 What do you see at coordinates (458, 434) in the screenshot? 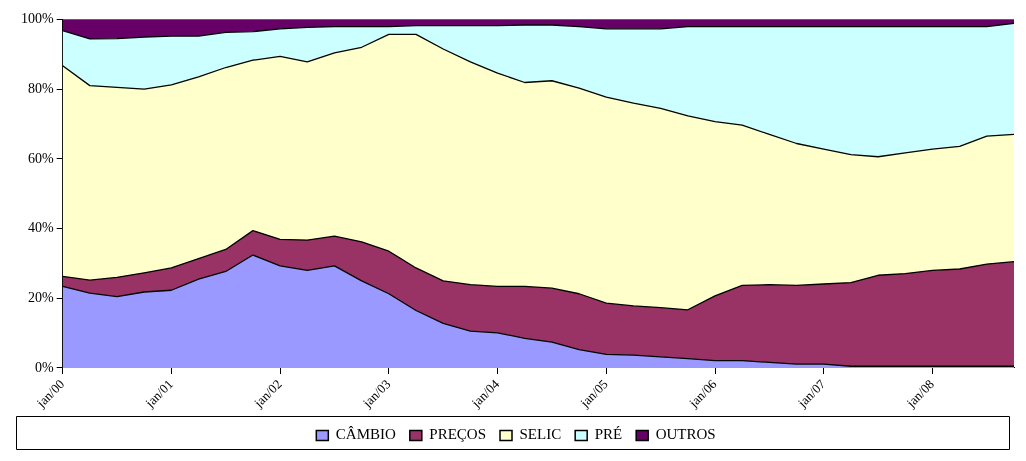
I see `legend-label: PREÇOS` at bounding box center [458, 434].